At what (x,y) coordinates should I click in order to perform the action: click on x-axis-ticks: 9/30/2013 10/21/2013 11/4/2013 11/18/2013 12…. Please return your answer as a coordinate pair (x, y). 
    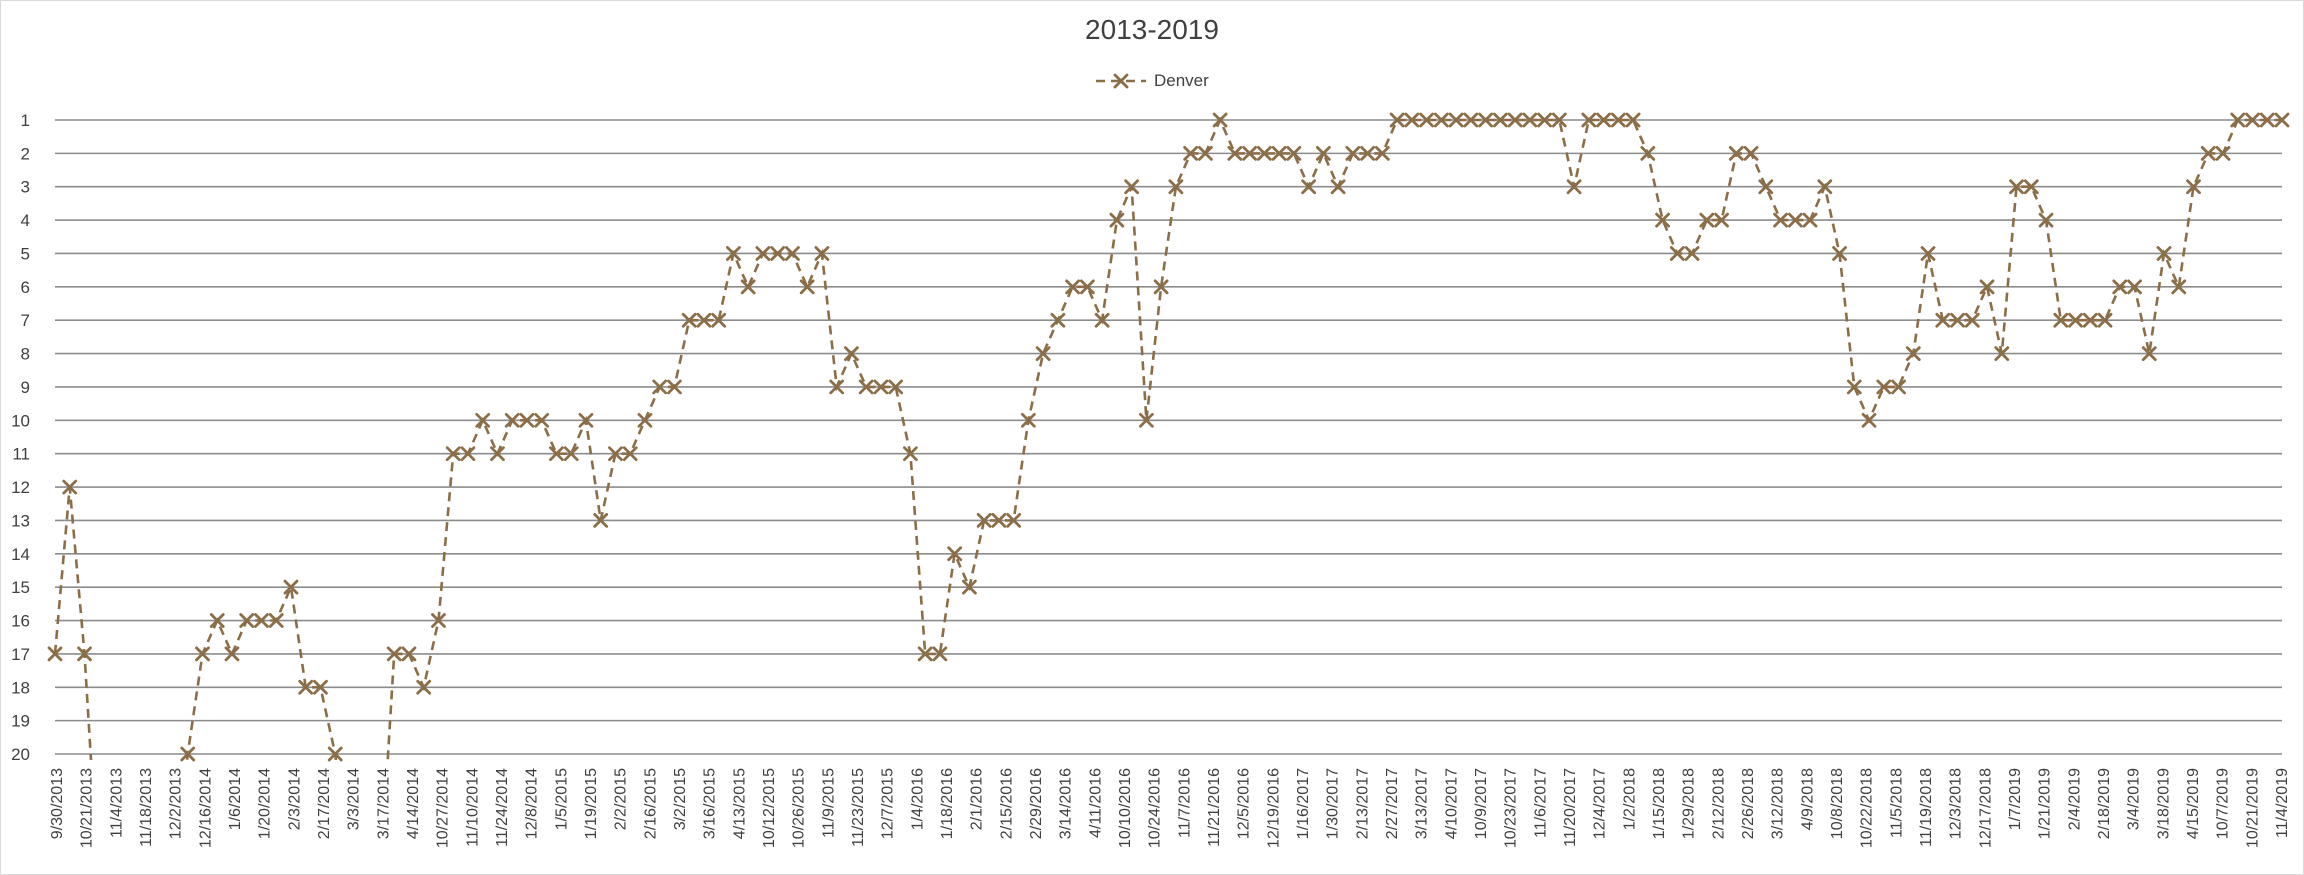
    Looking at the image, I should click on (1170, 808).